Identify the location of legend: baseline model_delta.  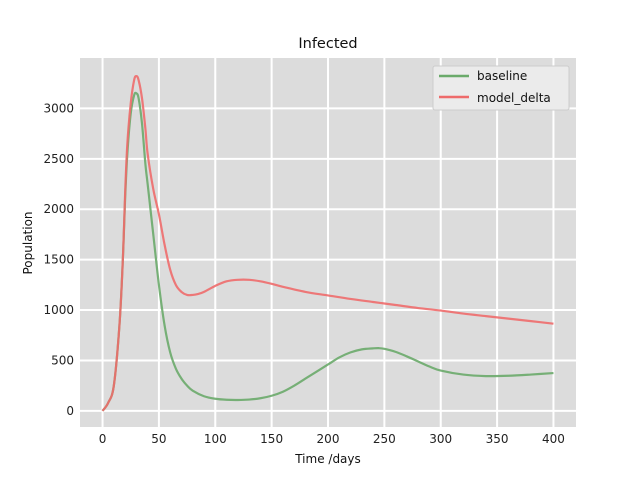
(501, 88).